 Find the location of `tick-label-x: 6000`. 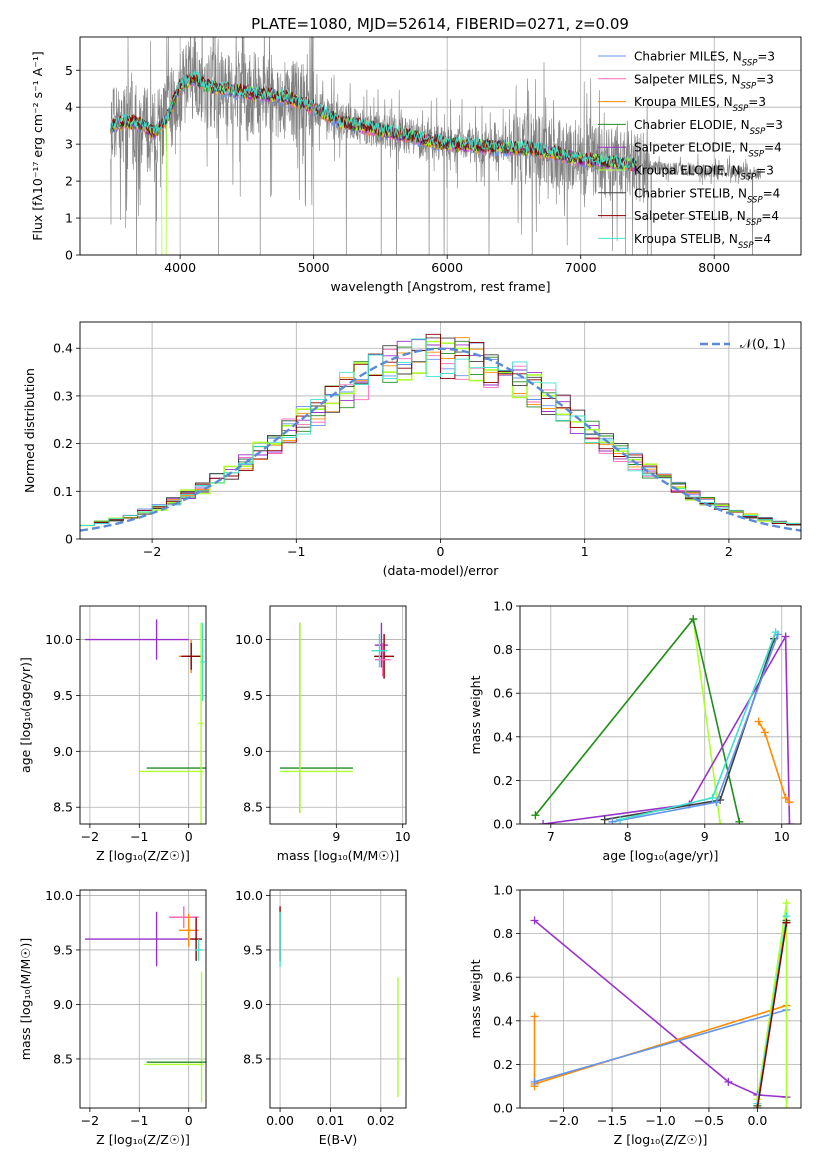

tick-label-x: 6000 is located at coordinates (447, 267).